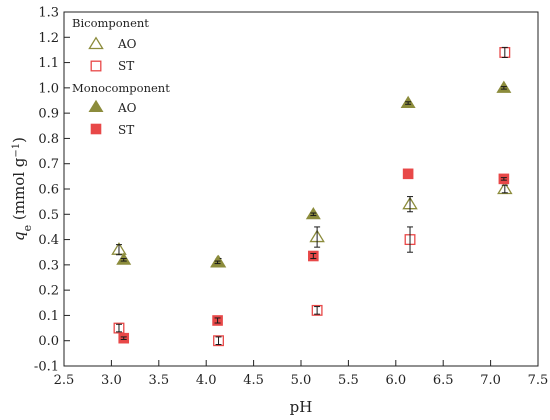  Describe the element at coordinates (538, 380) in the screenshot. I see `x-tick-label: 7.5` at that location.